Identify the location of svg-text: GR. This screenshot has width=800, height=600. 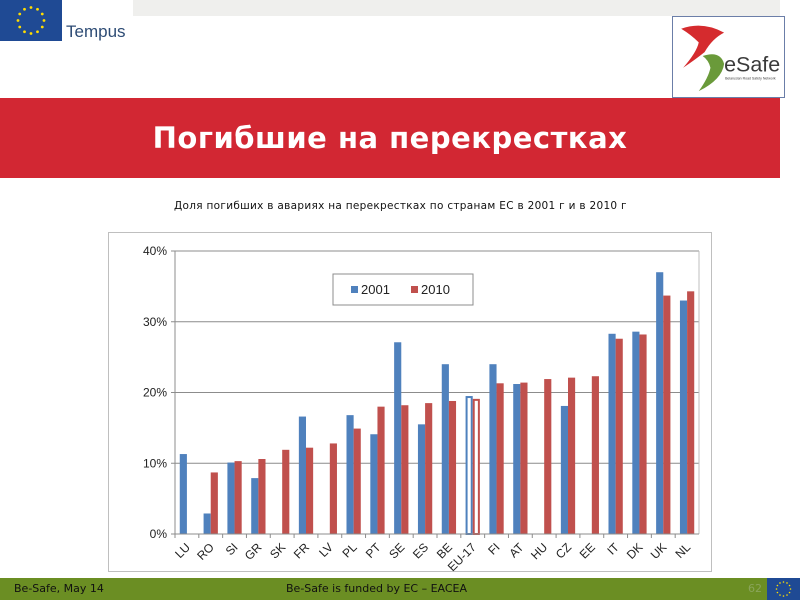
(253, 551).